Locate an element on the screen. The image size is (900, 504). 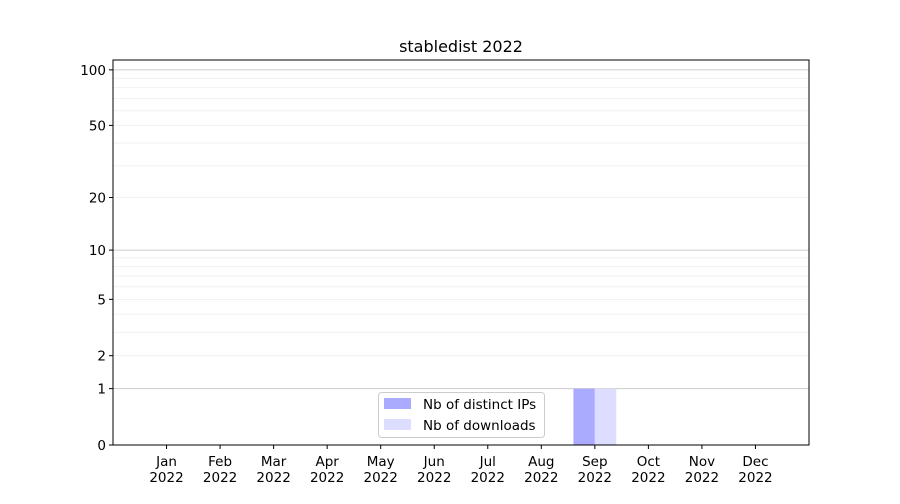
x-tick-label: Feb is located at coordinates (220, 462).